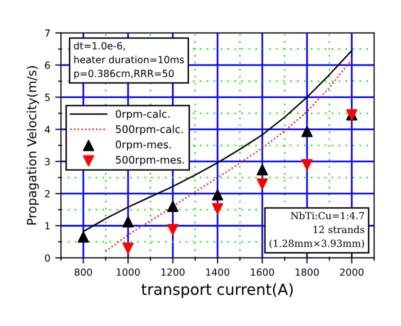 Image resolution: width=401 pixels, height=326 pixels. What do you see at coordinates (262, 272) in the screenshot?
I see `x-tick-label: 1600` at bounding box center [262, 272].